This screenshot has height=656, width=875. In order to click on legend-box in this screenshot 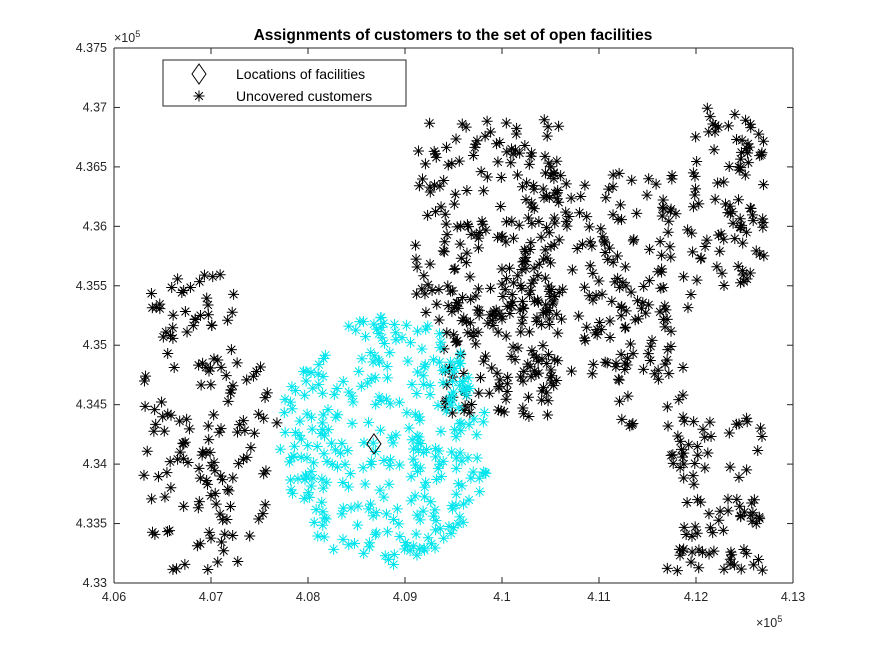, I will do `click(284, 83)`.